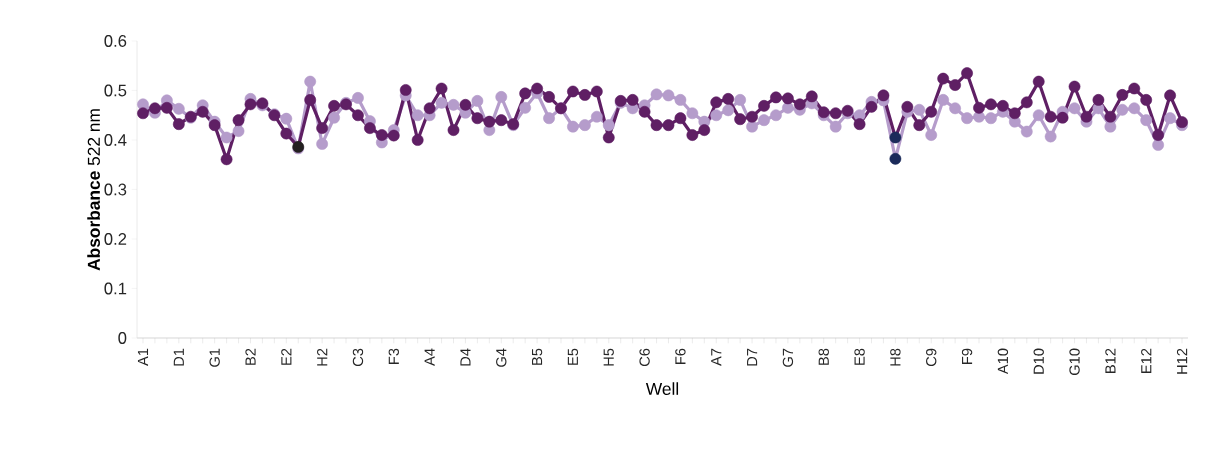 This screenshot has width=1206, height=456. Describe the element at coordinates (573, 356) in the screenshot. I see `x-tick-label: E5` at that location.